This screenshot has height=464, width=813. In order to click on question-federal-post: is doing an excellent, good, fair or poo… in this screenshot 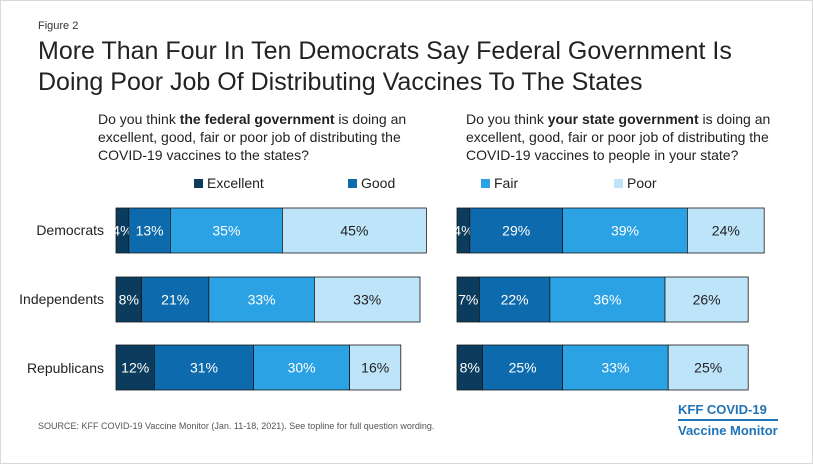, I will do `click(252, 137)`.